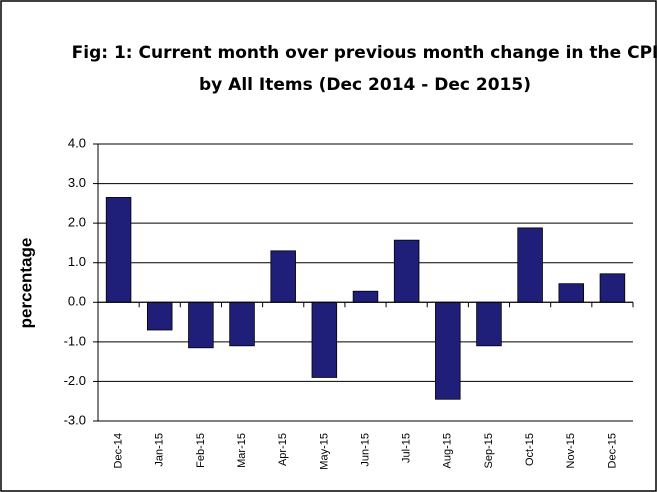 The width and height of the screenshot is (657, 492). Describe the element at coordinates (77, 142) in the screenshot. I see `y-tick-label: 4.0` at that location.